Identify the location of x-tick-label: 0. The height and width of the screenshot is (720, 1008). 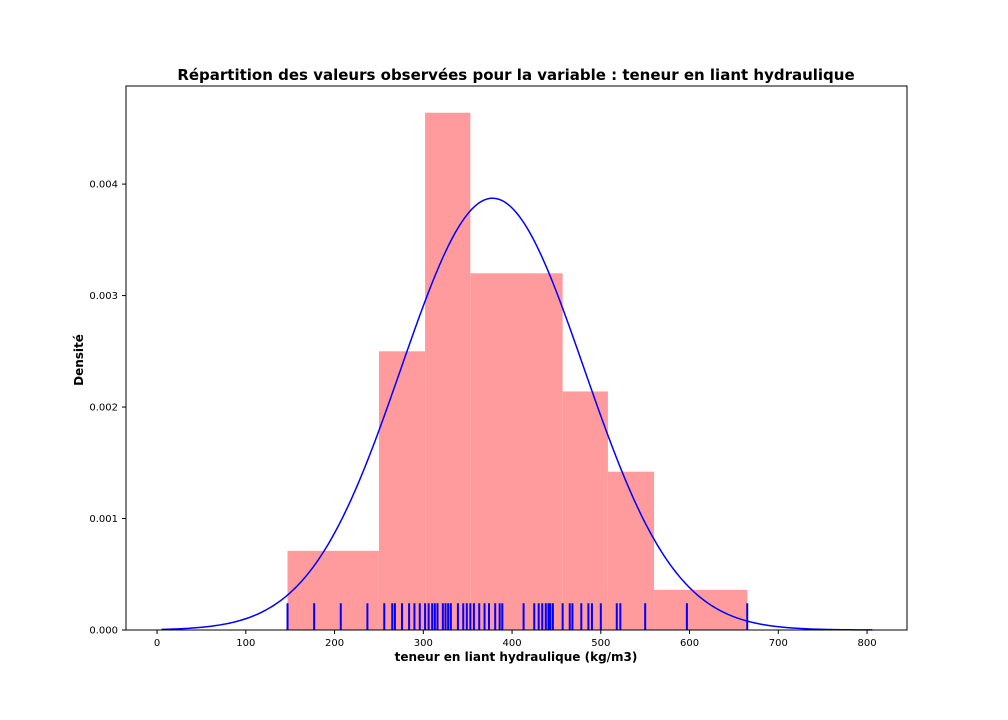
(157, 643).